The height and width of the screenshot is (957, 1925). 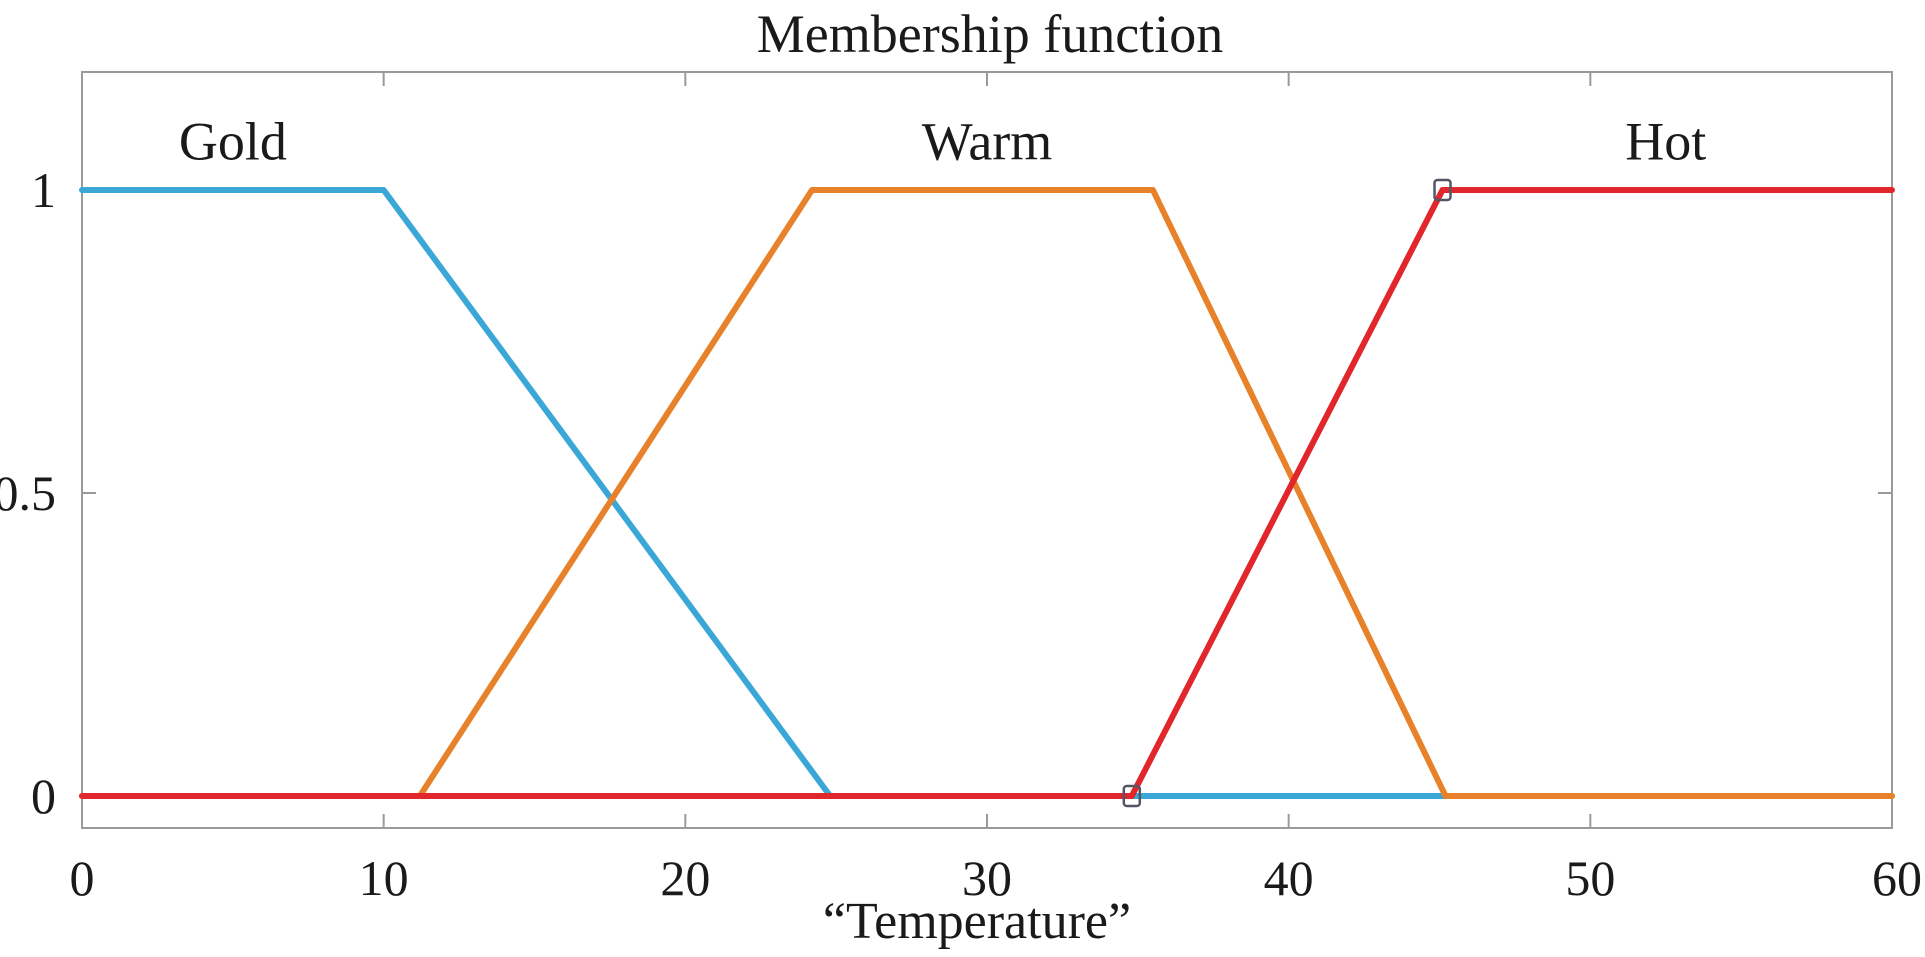 I want to click on x-tick-label: 20, so click(x=685, y=878).